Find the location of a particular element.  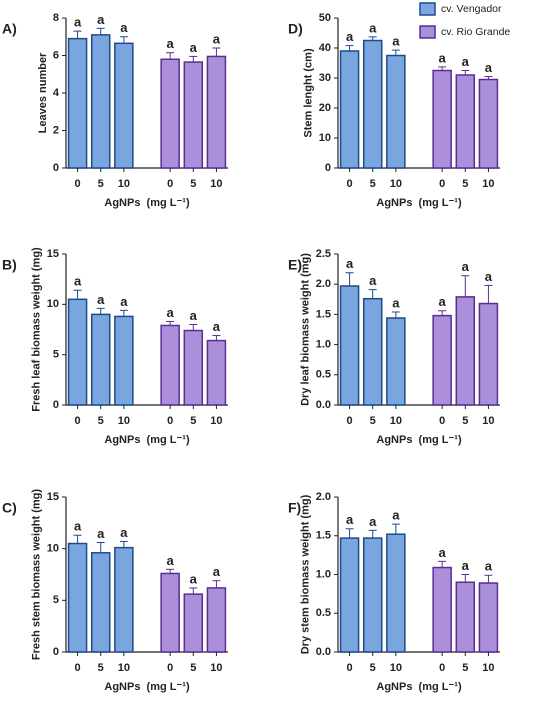

y-axis-label: Dry leaf biomass weight (mg) is located at coordinates (306, 329).